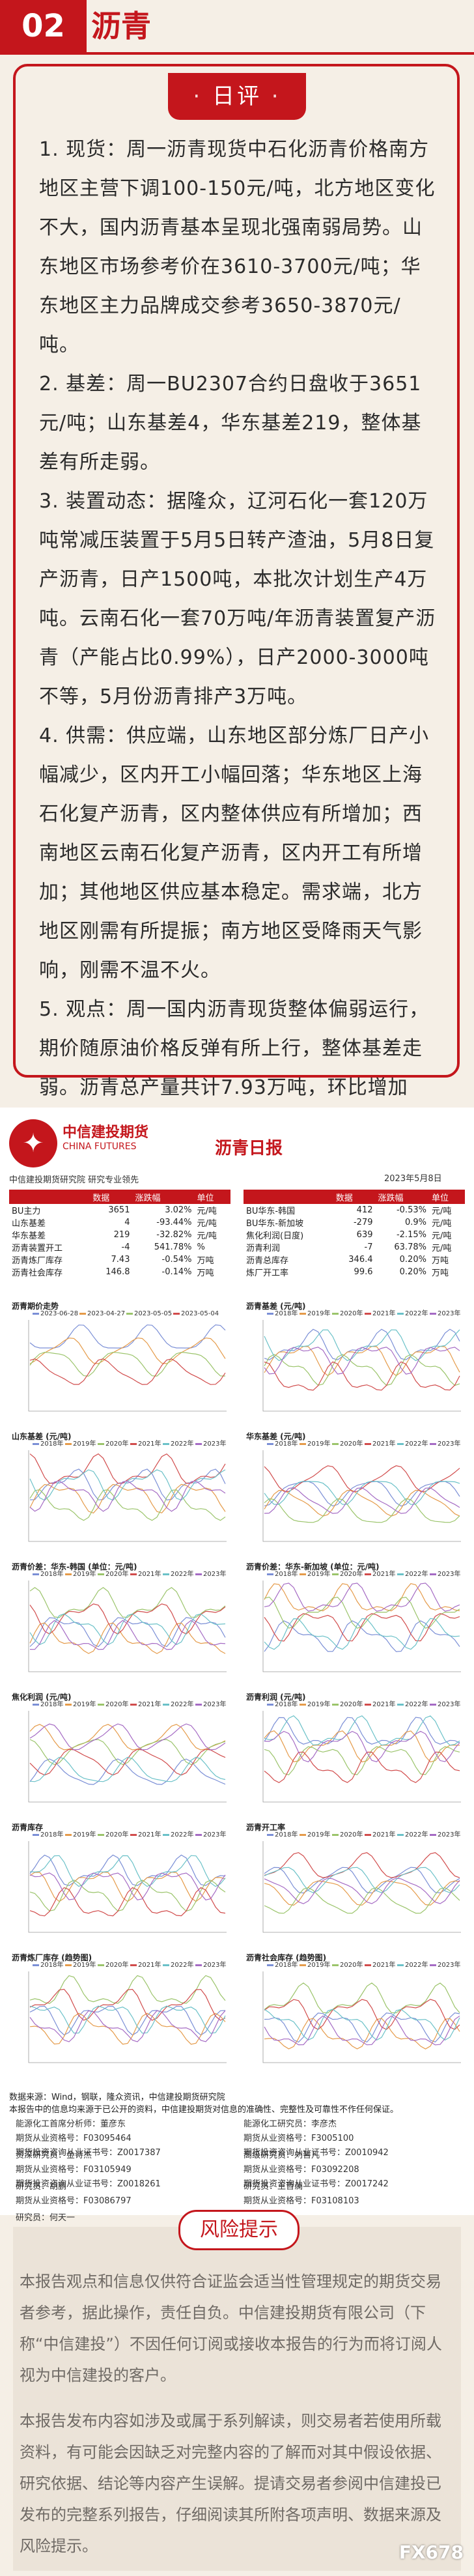 The image size is (474, 2576). I want to click on report-slogan: 中信建投期货研究院 研究专业领先, so click(74, 1180).